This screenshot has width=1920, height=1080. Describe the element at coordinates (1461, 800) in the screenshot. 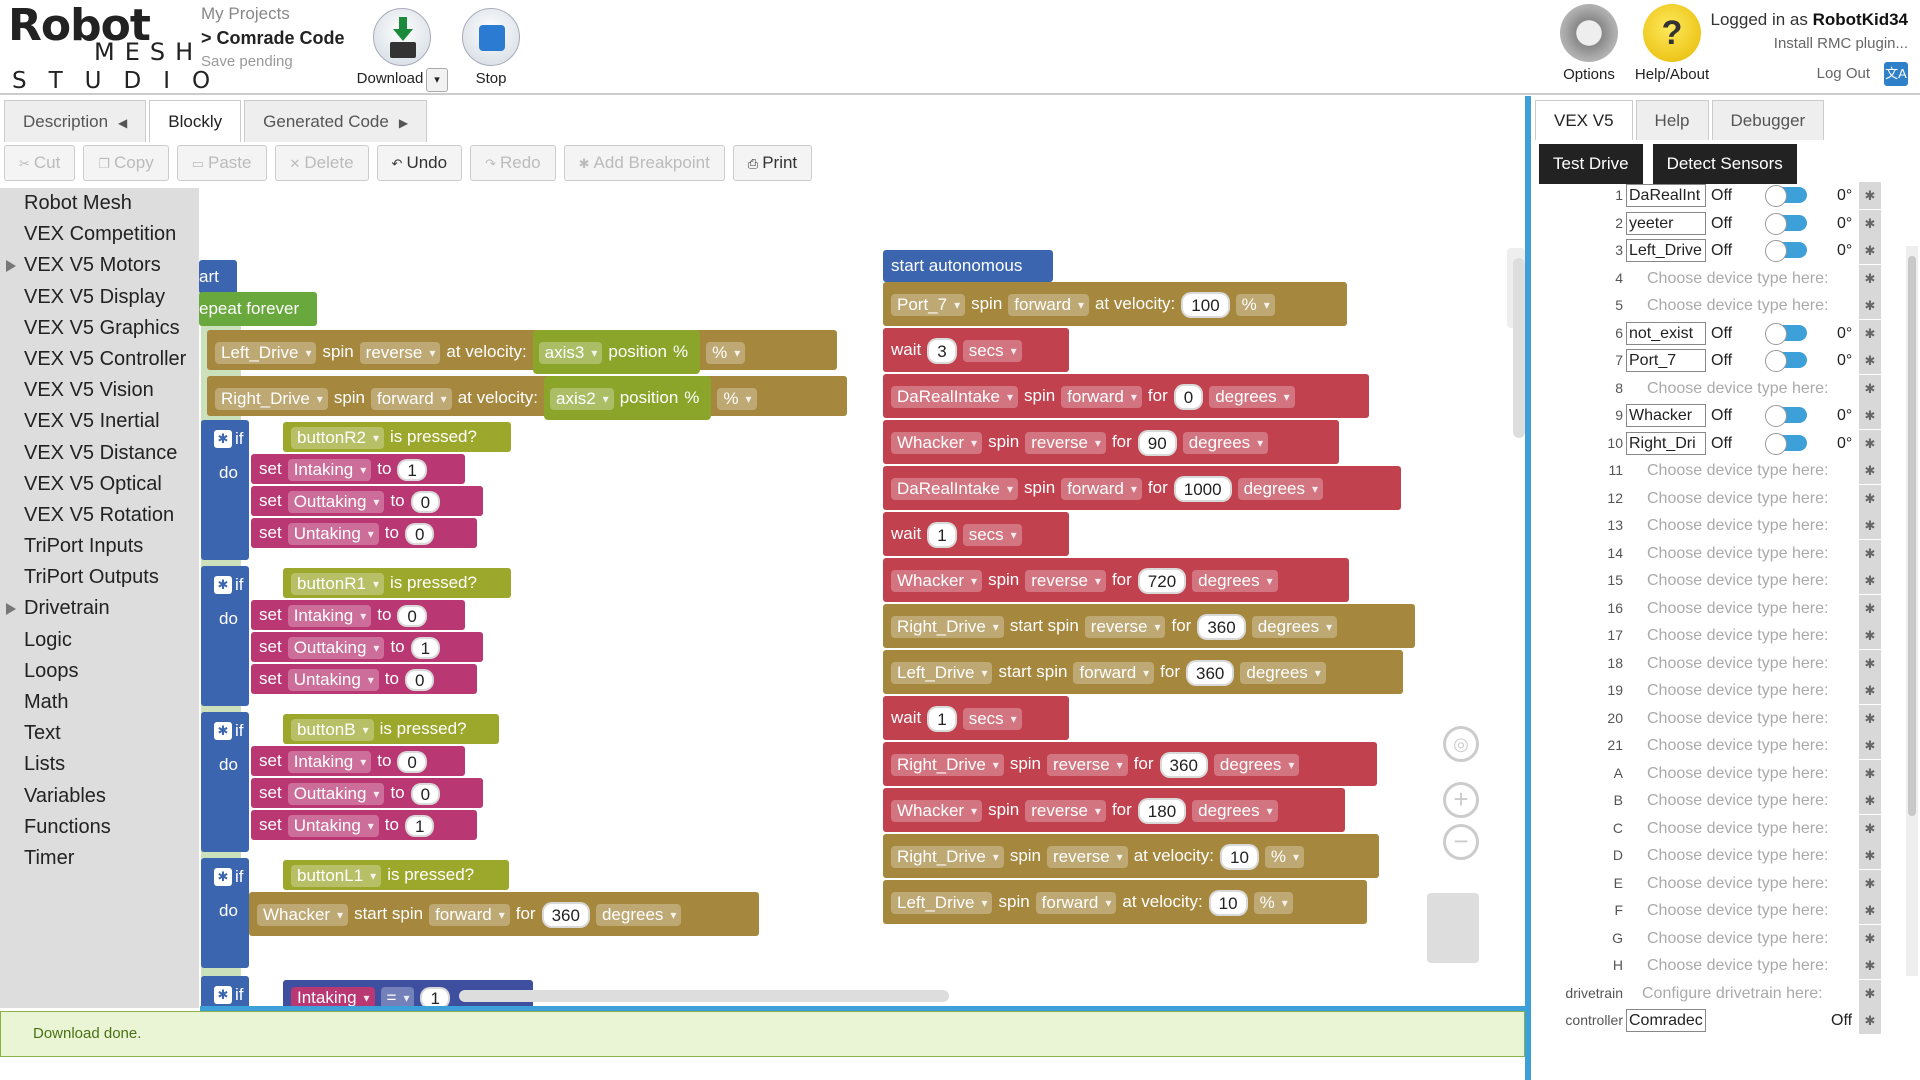

I see `zoom-in-icon: +` at that location.